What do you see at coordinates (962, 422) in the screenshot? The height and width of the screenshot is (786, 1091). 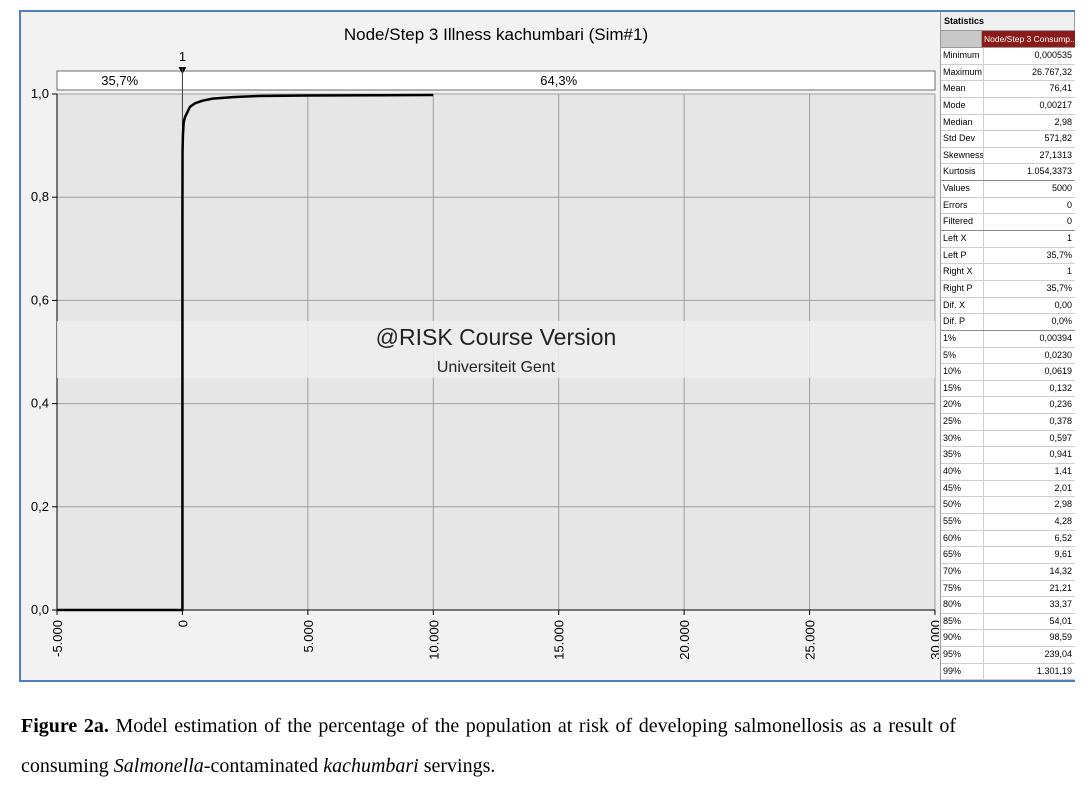 I see `statistic-name: 25%` at bounding box center [962, 422].